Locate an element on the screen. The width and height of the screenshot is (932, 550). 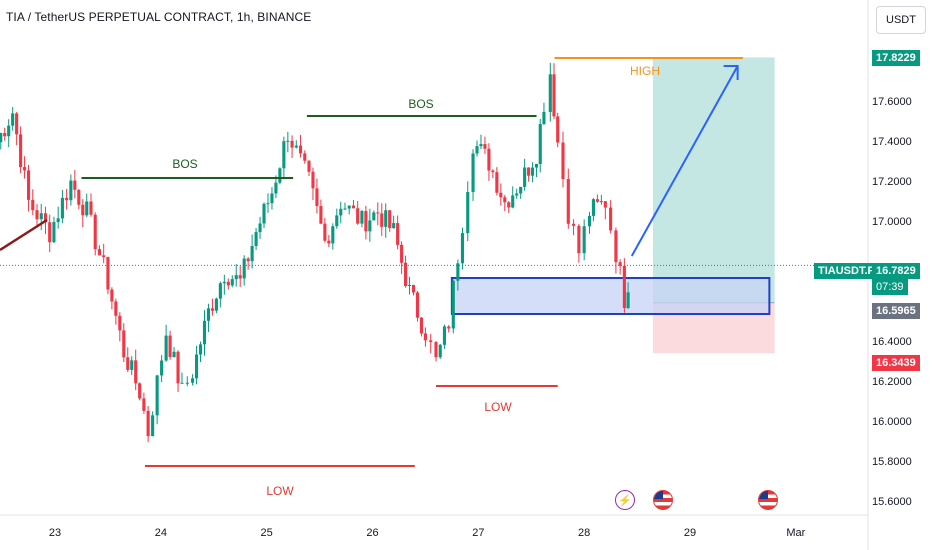
demand-zone is located at coordinates (610, 296).